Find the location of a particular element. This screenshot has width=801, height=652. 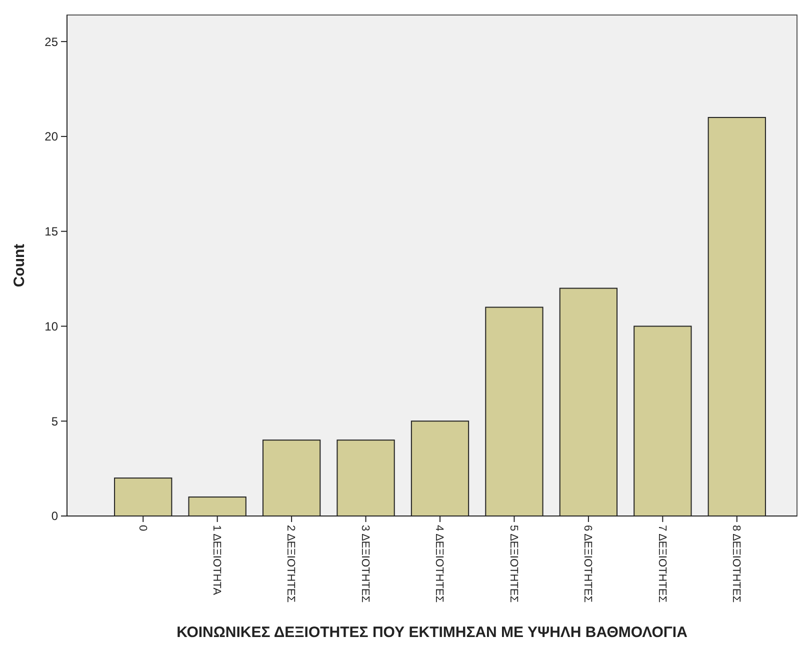

x-tick-label: 3 ΔΕΞΙΟΤΗΤΕΣ is located at coordinates (364, 564).